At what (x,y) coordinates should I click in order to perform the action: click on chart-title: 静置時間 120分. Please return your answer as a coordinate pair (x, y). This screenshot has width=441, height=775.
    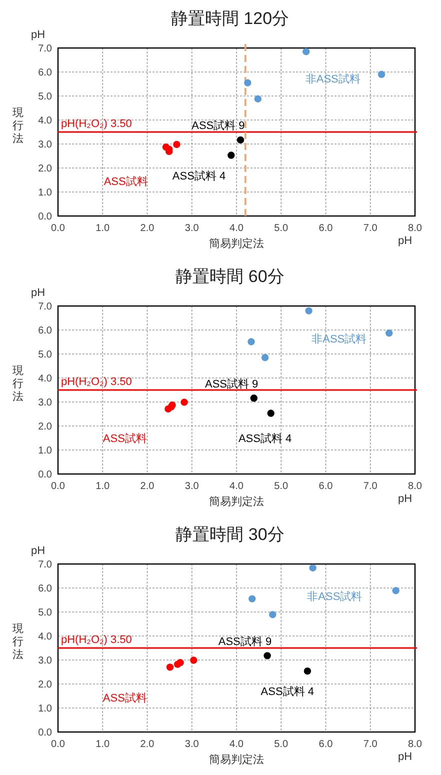
    Looking at the image, I should click on (230, 18).